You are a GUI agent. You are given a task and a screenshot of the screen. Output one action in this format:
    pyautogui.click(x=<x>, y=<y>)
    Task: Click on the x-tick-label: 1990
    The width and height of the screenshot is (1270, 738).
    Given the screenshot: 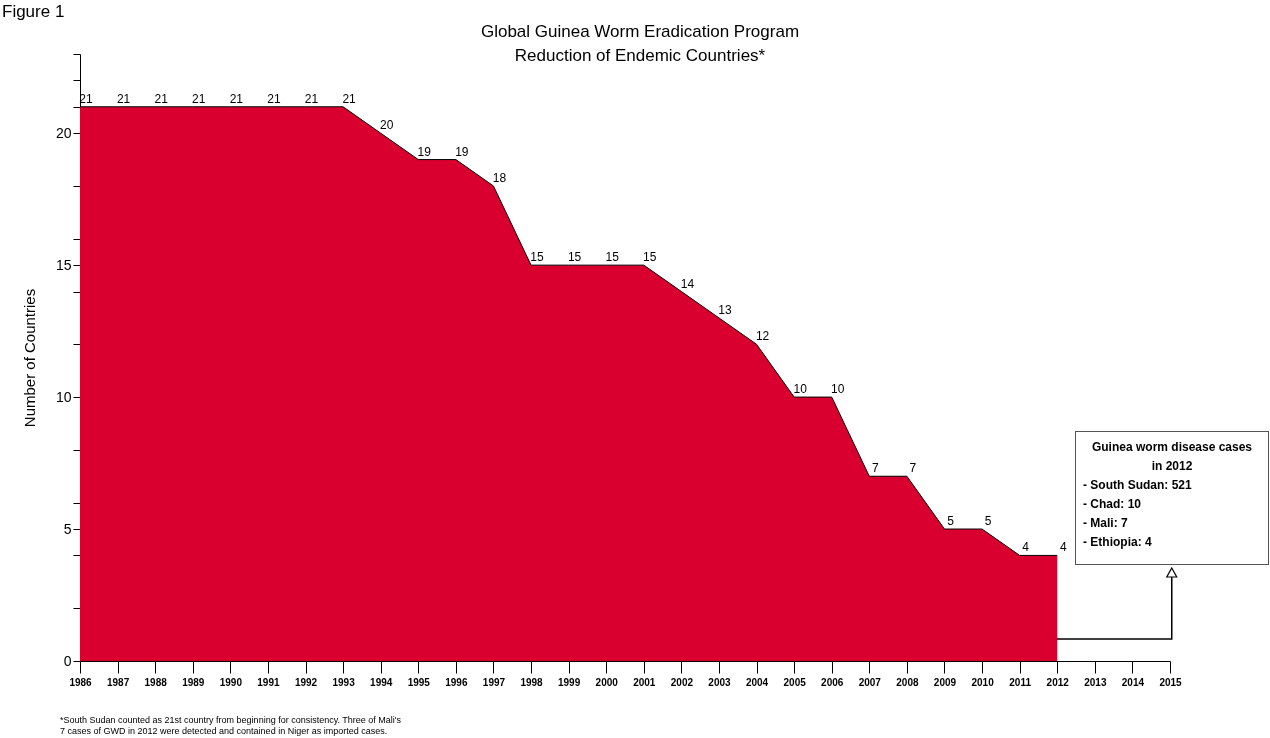 What is the action you would take?
    pyautogui.click(x=231, y=682)
    